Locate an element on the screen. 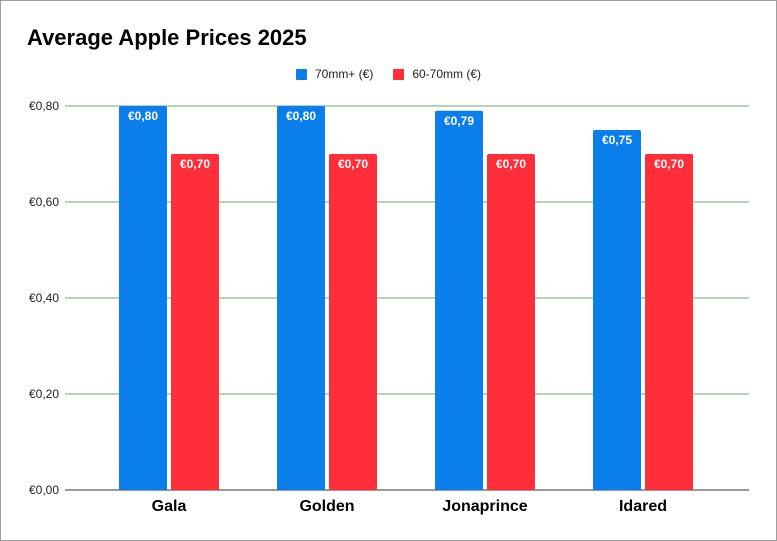  y-tick-label: €0,60 is located at coordinates (44, 202).